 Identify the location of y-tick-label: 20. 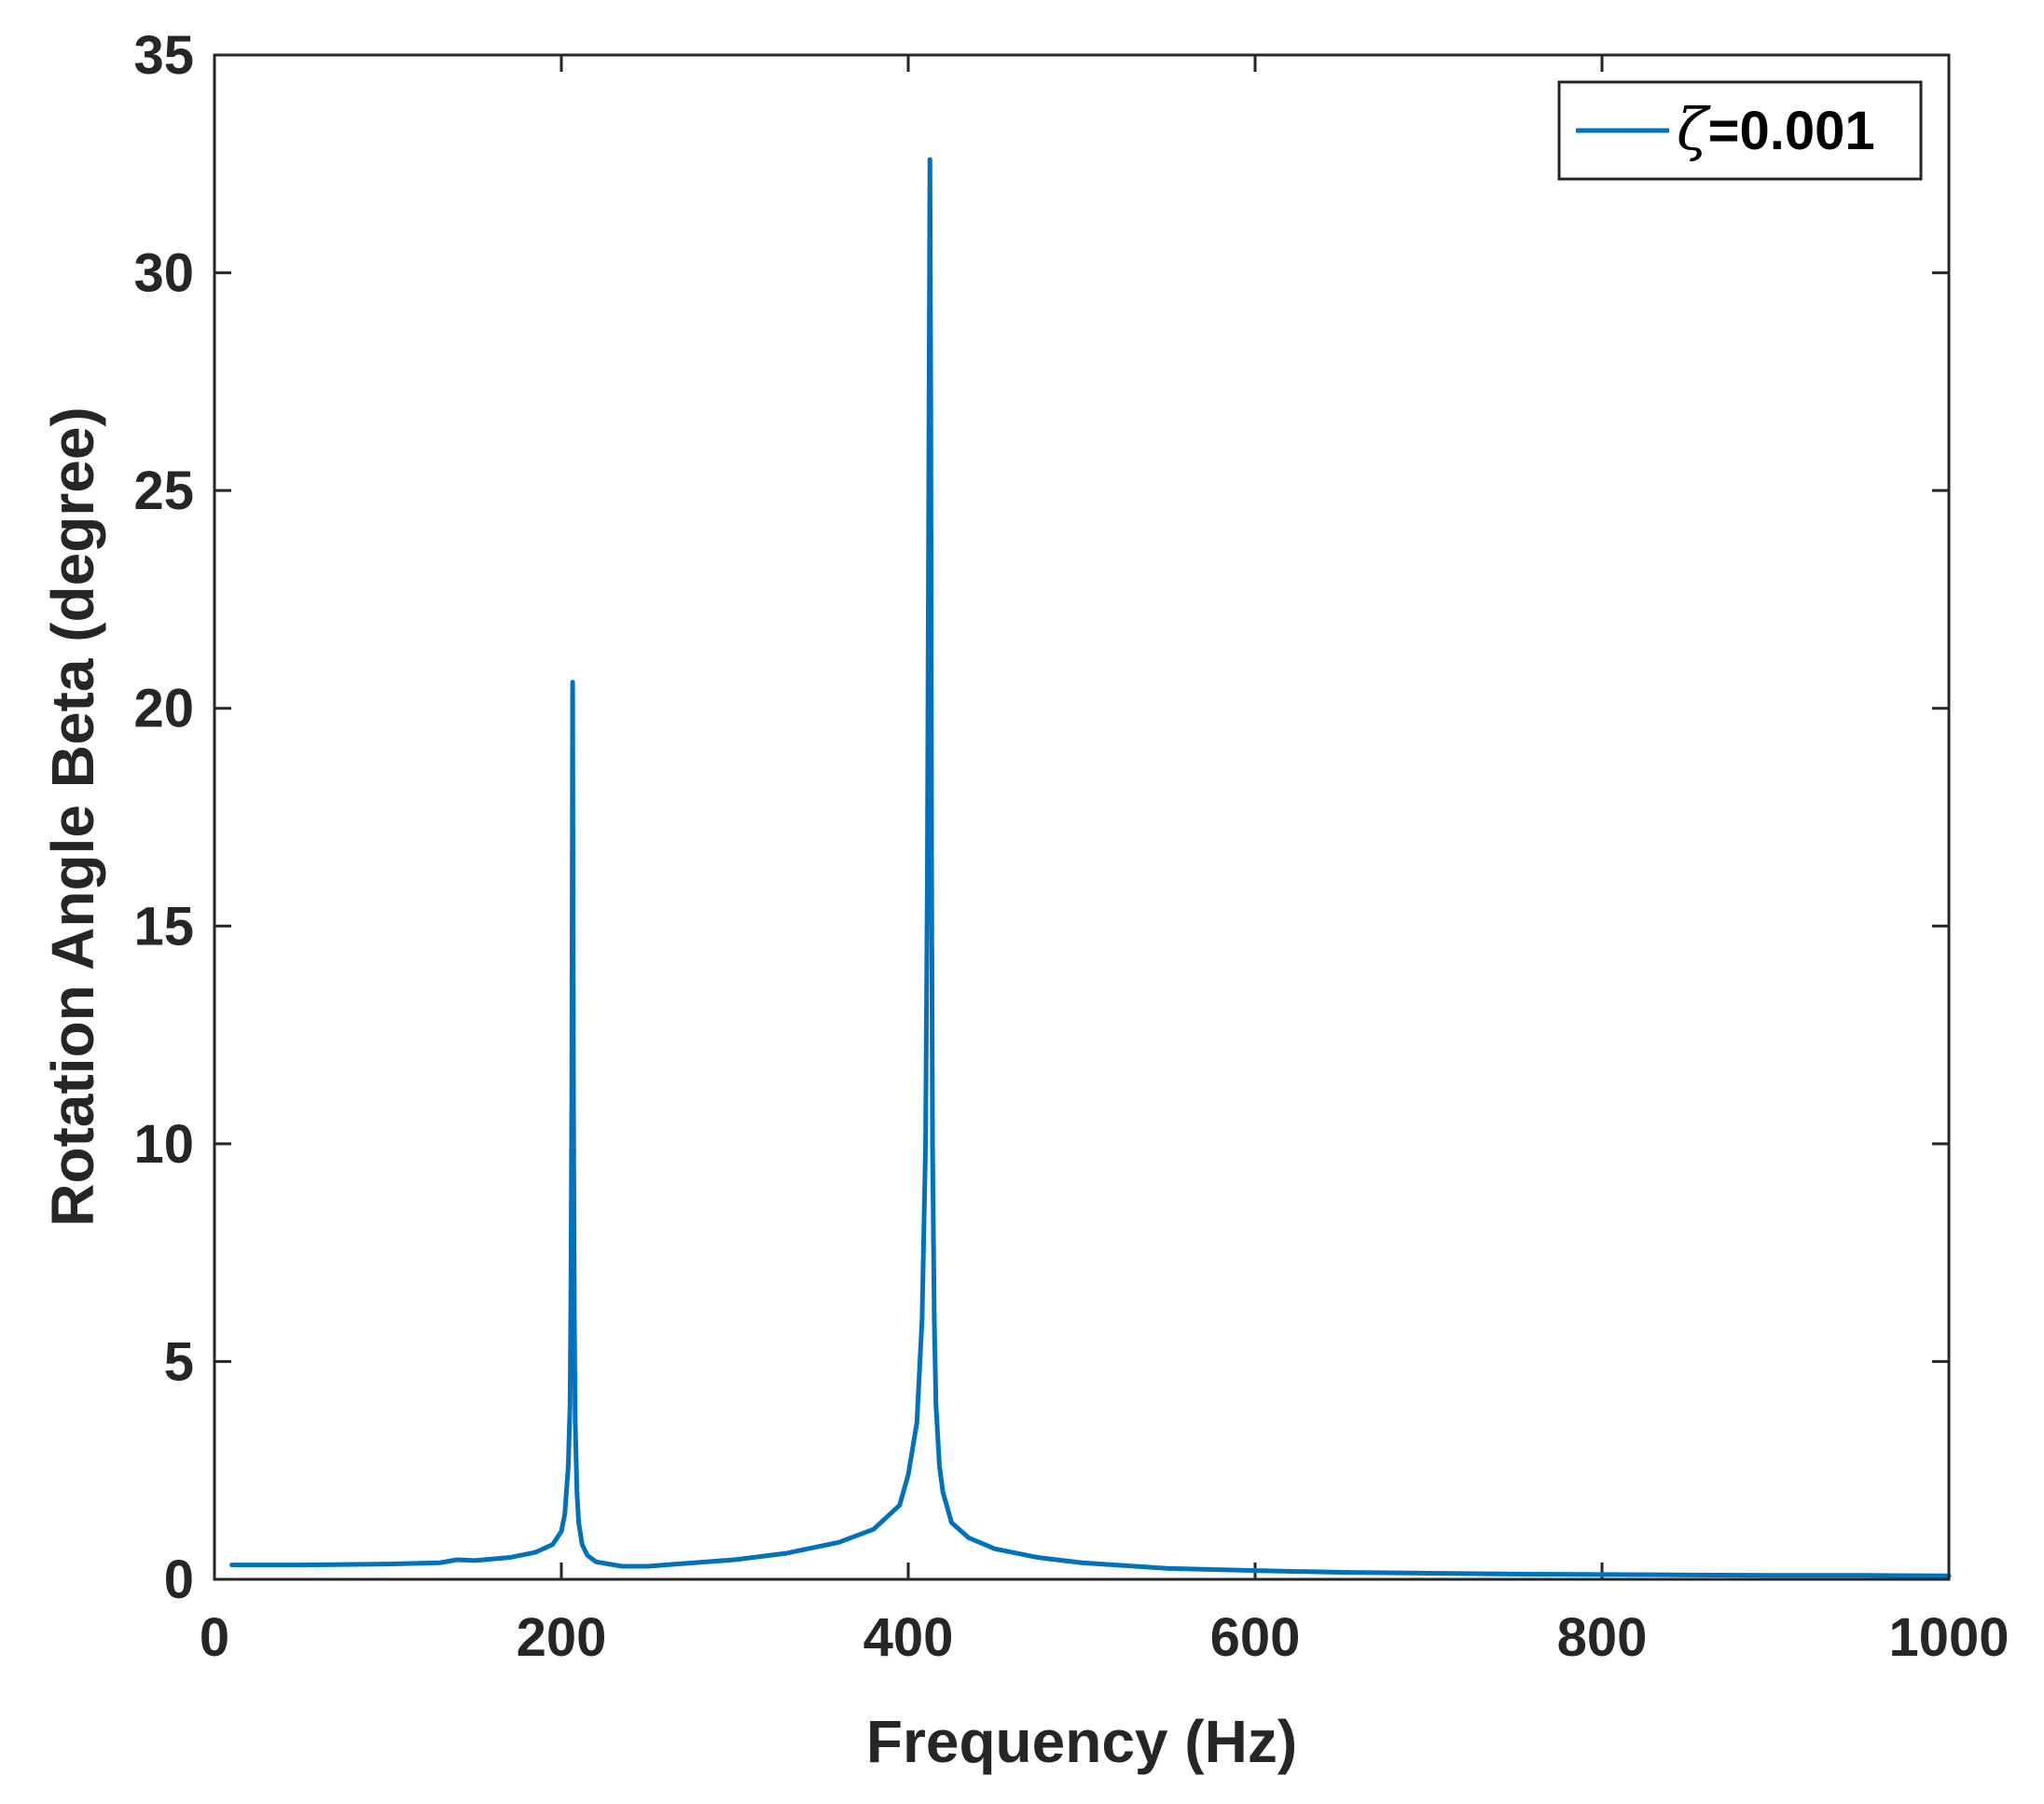
(163, 709).